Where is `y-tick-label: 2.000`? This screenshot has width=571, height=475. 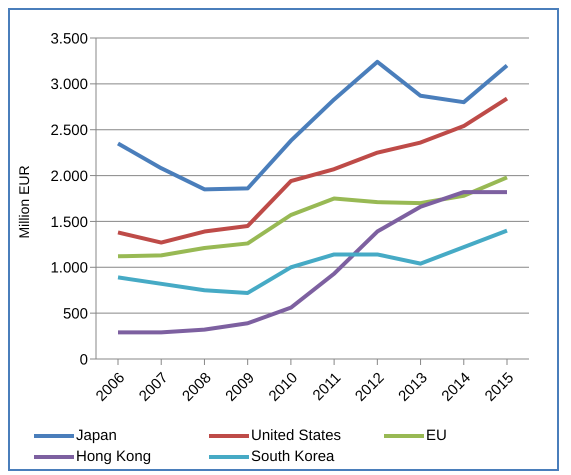 y-tick-label: 2.000 is located at coordinates (69, 176).